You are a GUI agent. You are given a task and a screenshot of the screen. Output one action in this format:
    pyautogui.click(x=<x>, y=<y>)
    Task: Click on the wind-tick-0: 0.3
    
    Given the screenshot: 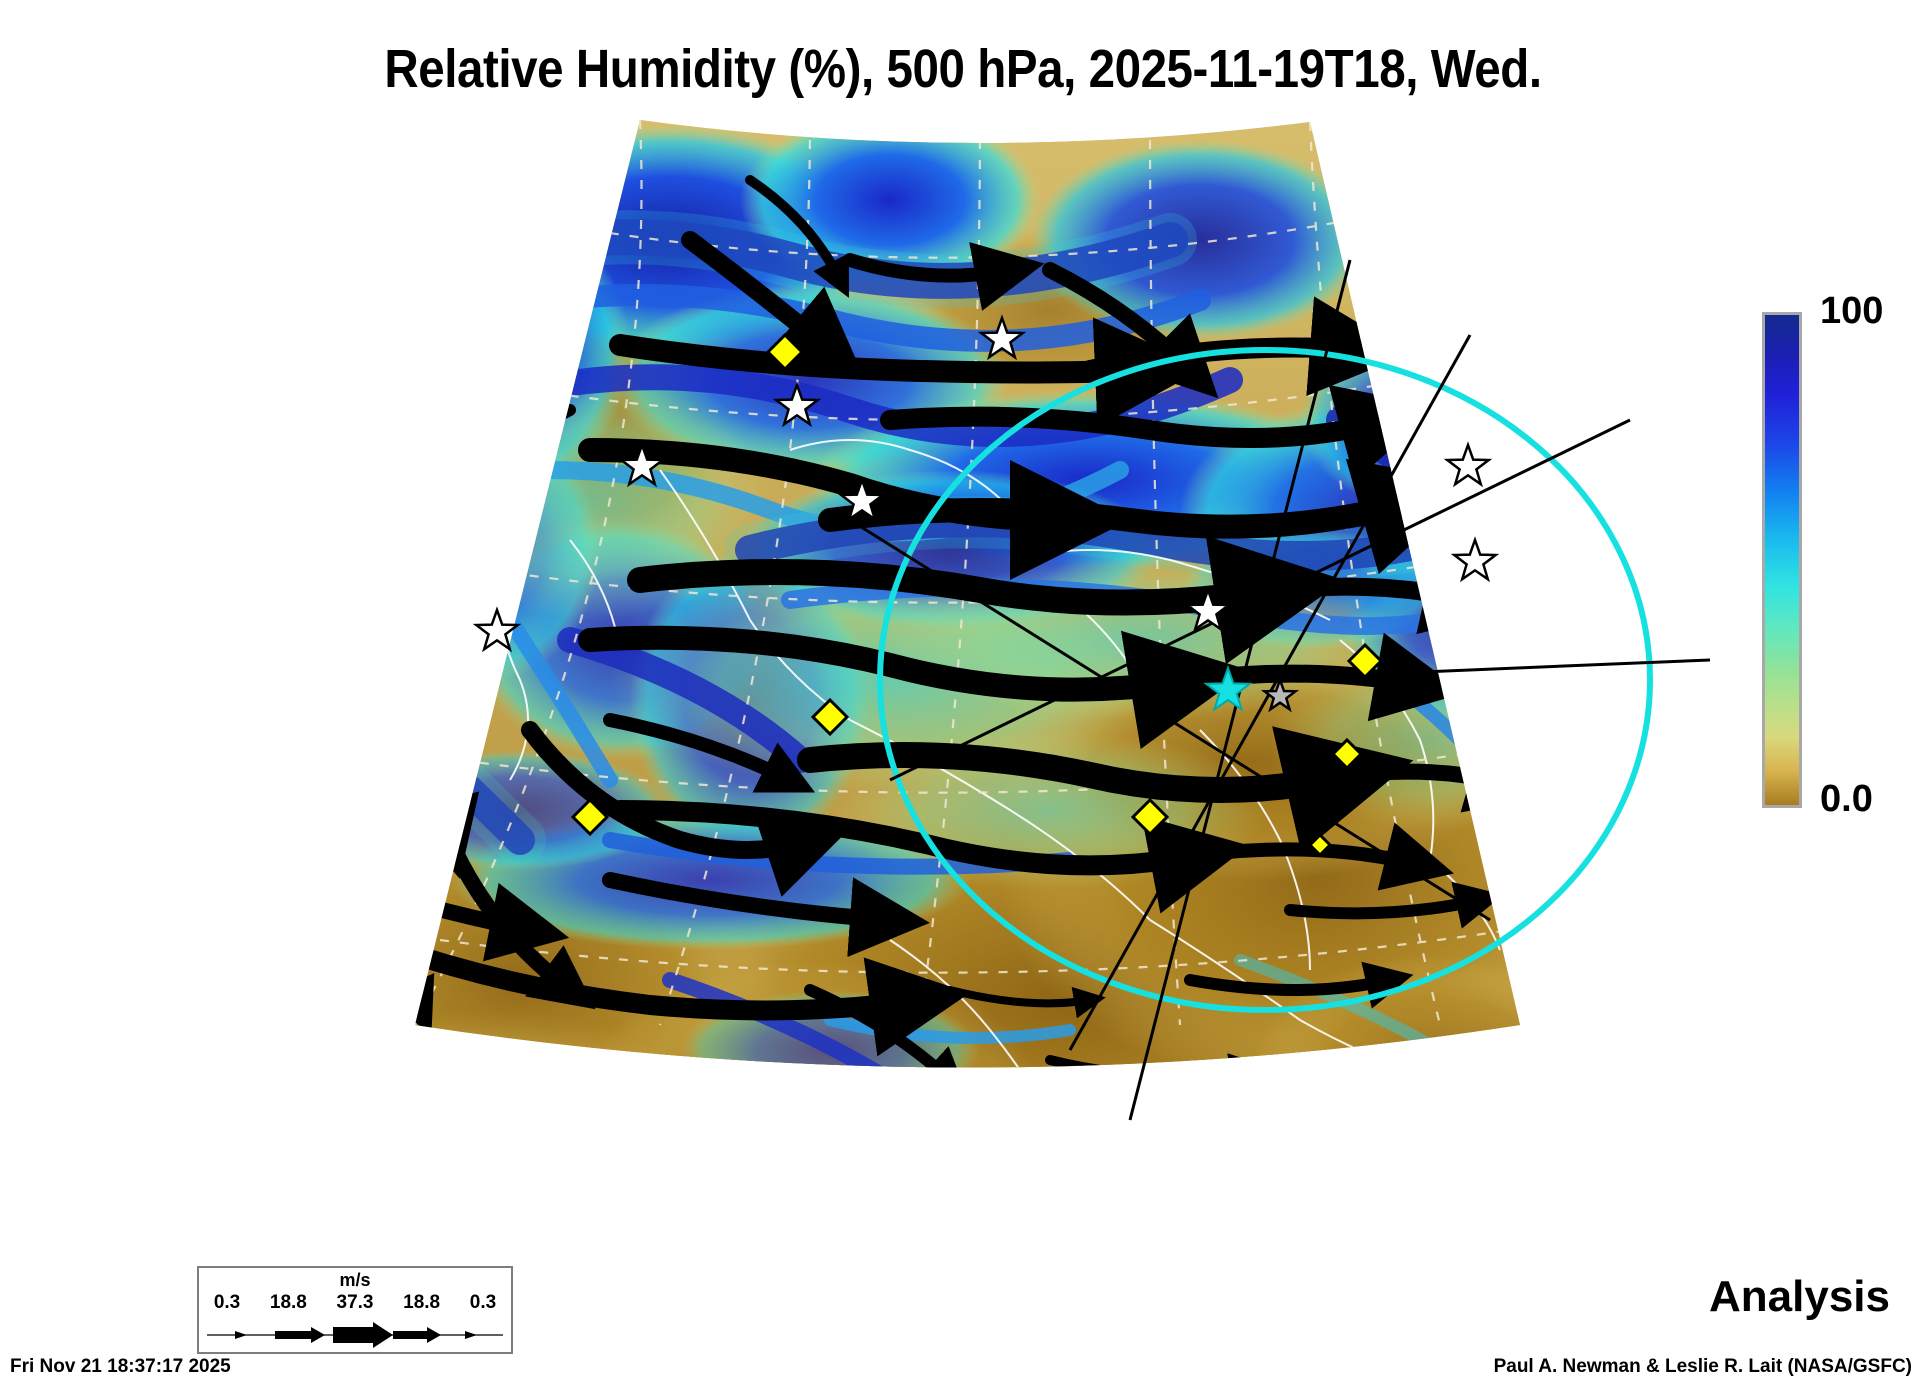 What is the action you would take?
    pyautogui.click(x=227, y=1302)
    